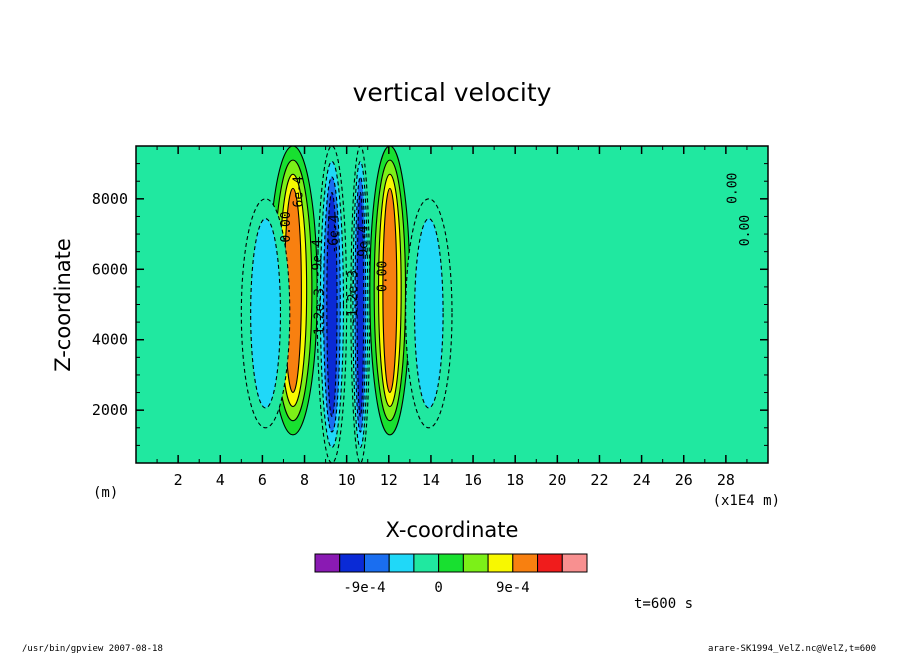  I want to click on y-tick-label: 4000, so click(110, 340).